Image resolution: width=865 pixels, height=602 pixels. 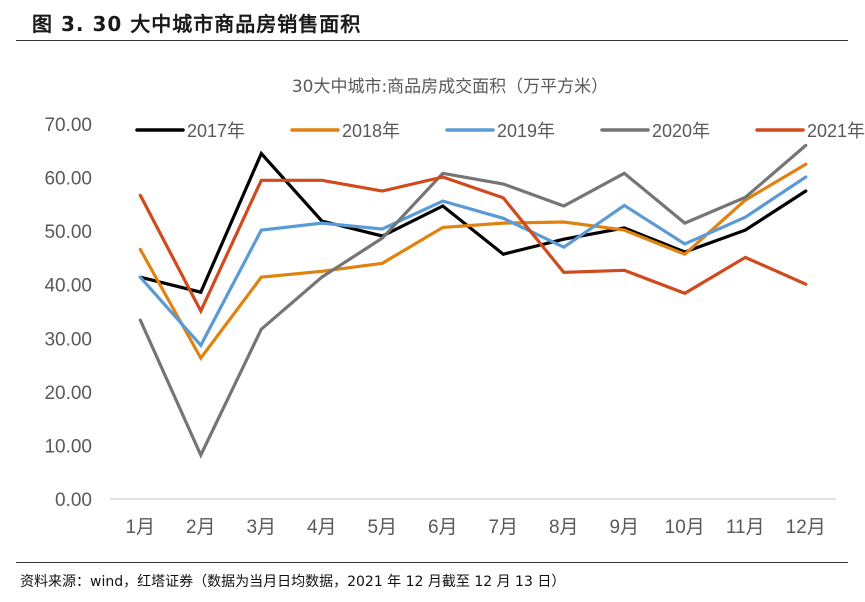 I want to click on legend-item: 2020年, so click(x=655, y=131).